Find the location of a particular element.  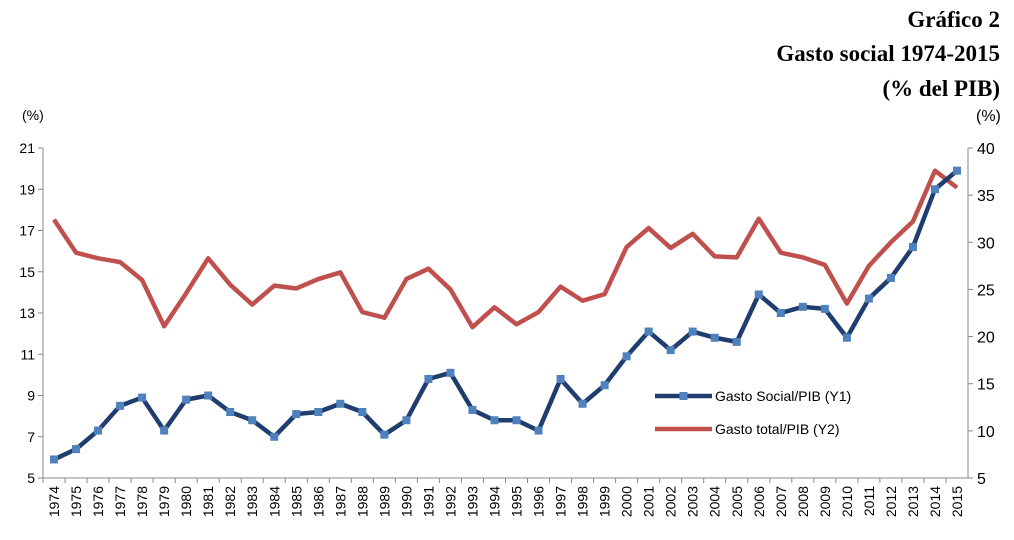

y2-tick-label: 30 is located at coordinates (986, 243).